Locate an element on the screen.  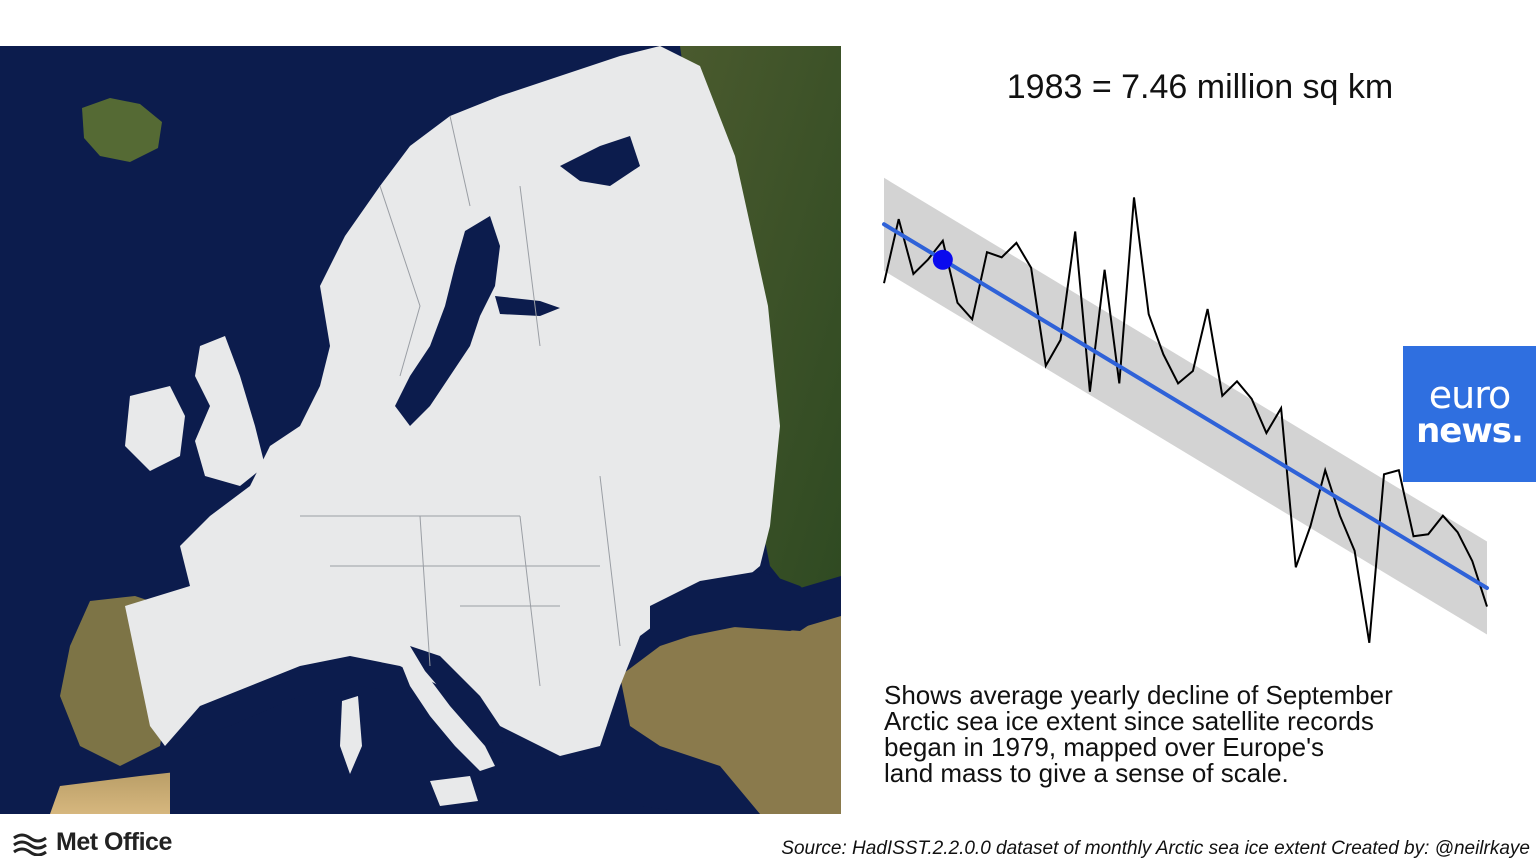
sardinia is located at coordinates (351, 735).